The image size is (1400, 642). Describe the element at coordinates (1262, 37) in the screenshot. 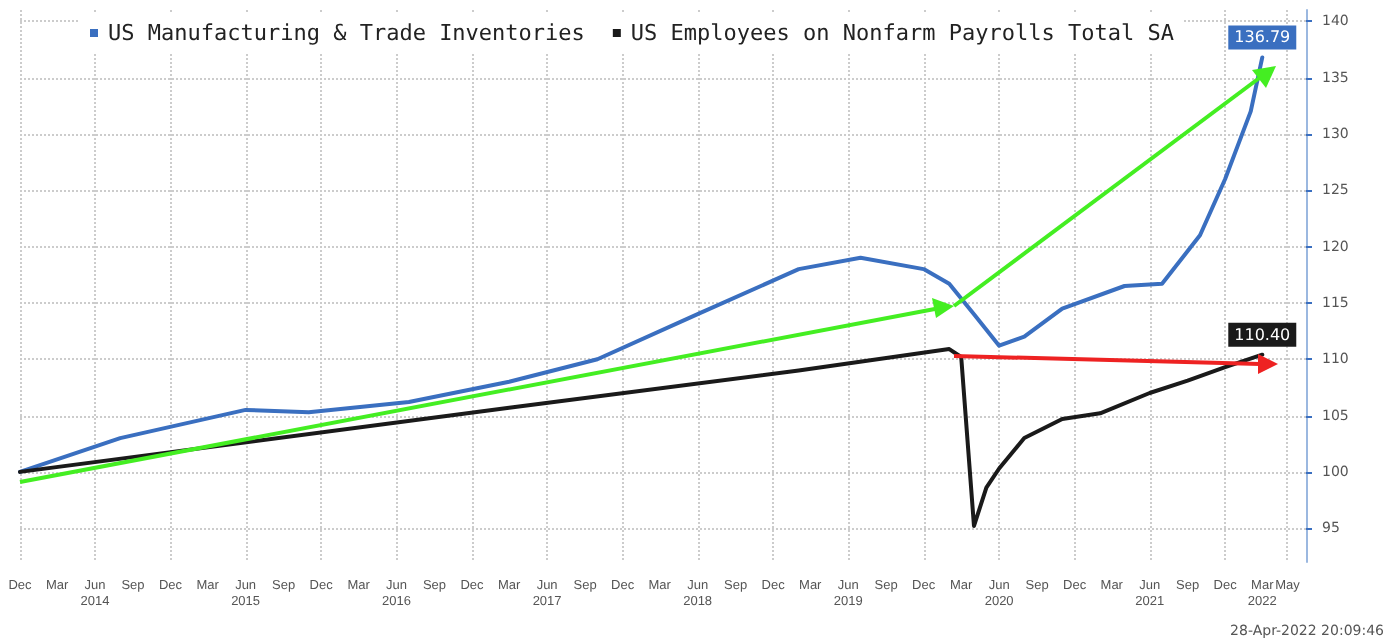

I see `data-label: 136.79` at that location.